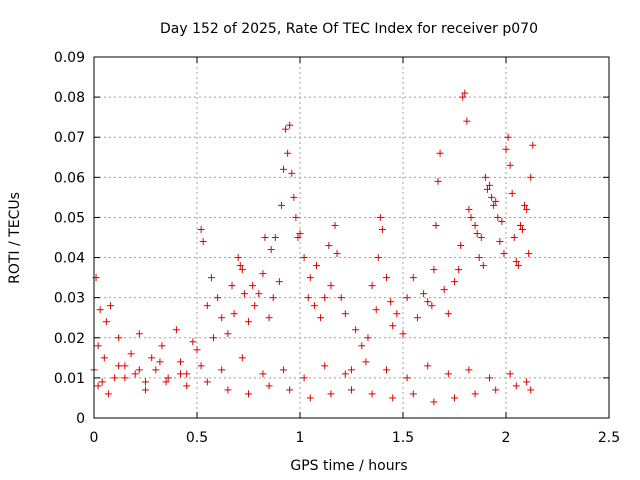 This screenshot has width=640, height=480. What do you see at coordinates (69, 218) in the screenshot?
I see `y-tick-label: 0.05` at bounding box center [69, 218].